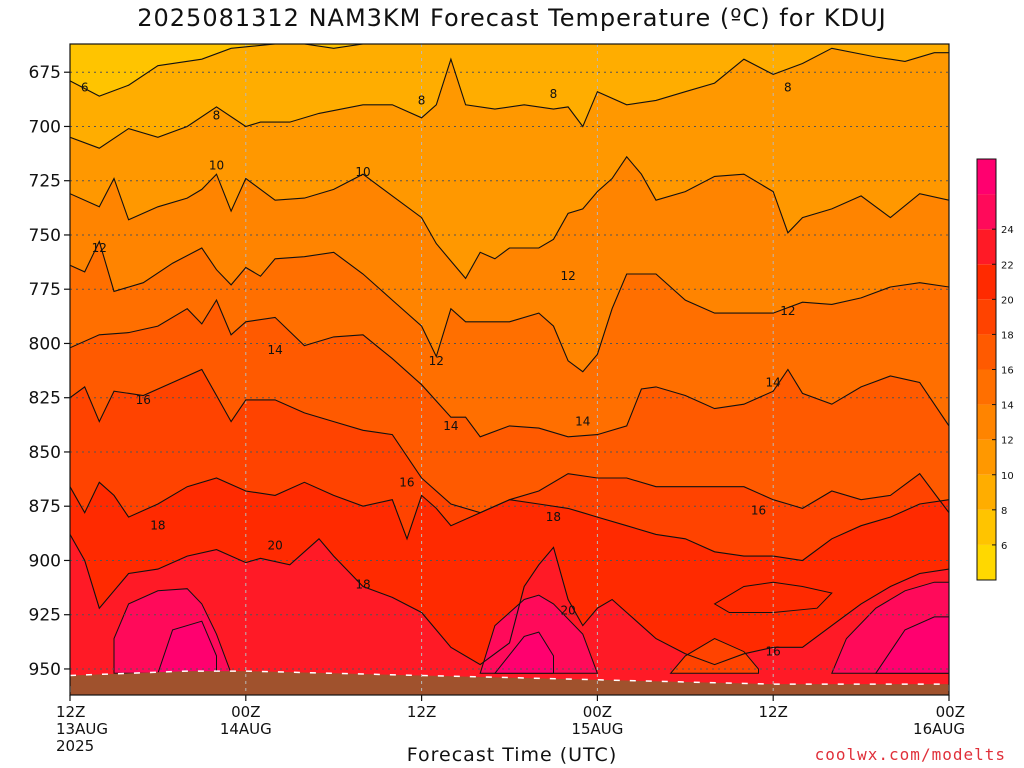  Describe the element at coordinates (1004, 511) in the screenshot. I see `colorbar-tick-label: 8` at that location.